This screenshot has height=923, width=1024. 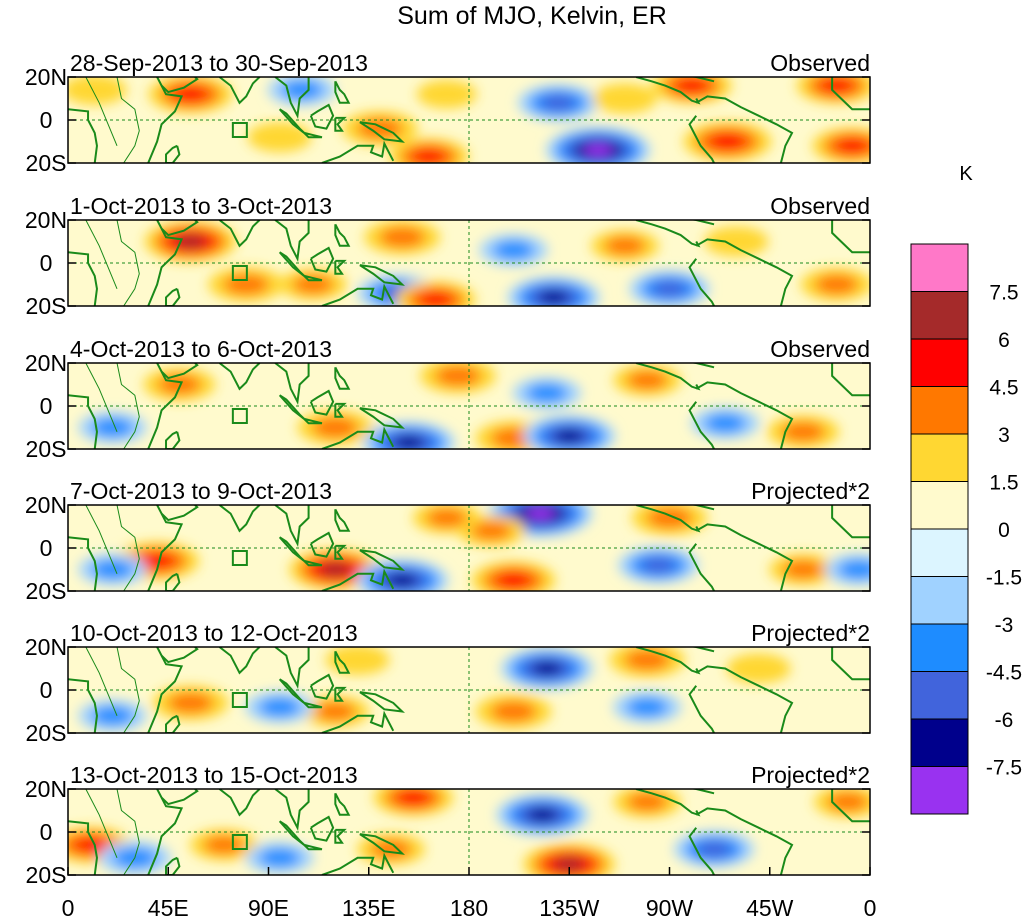 What do you see at coordinates (1004, 578) in the screenshot?
I see `colorbar-tick-label: -1.5` at bounding box center [1004, 578].